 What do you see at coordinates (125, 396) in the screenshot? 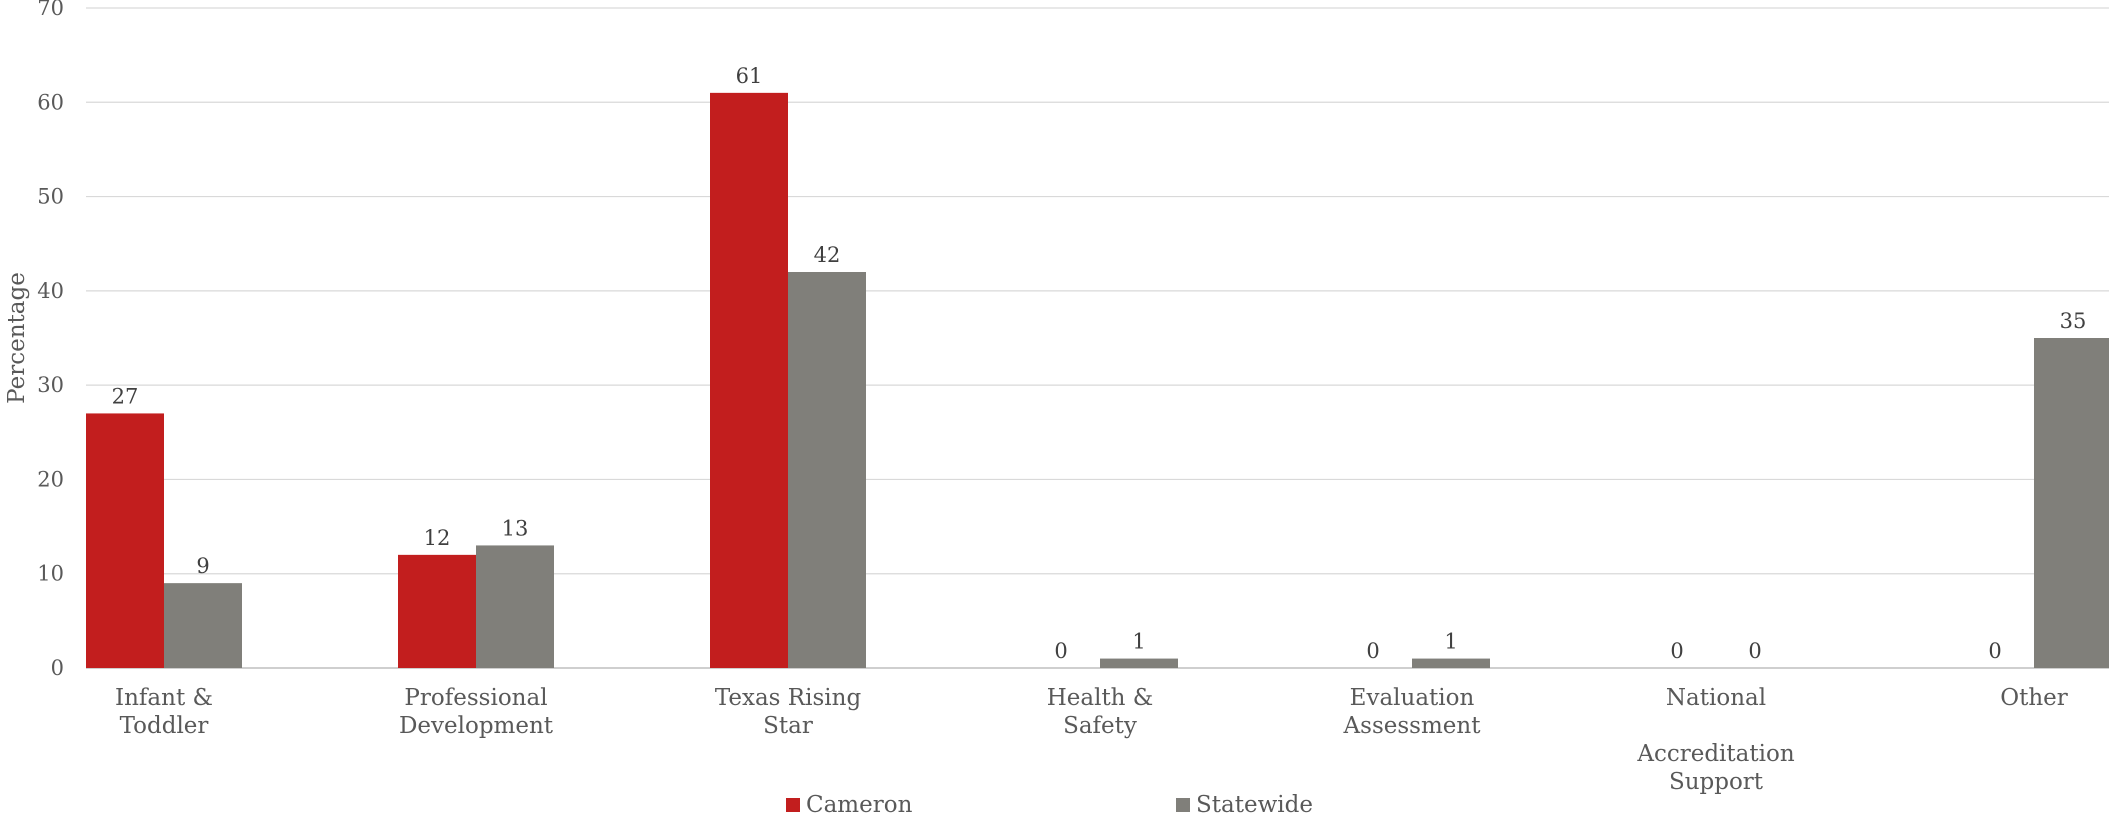
I see `data-label: 27` at bounding box center [125, 396].